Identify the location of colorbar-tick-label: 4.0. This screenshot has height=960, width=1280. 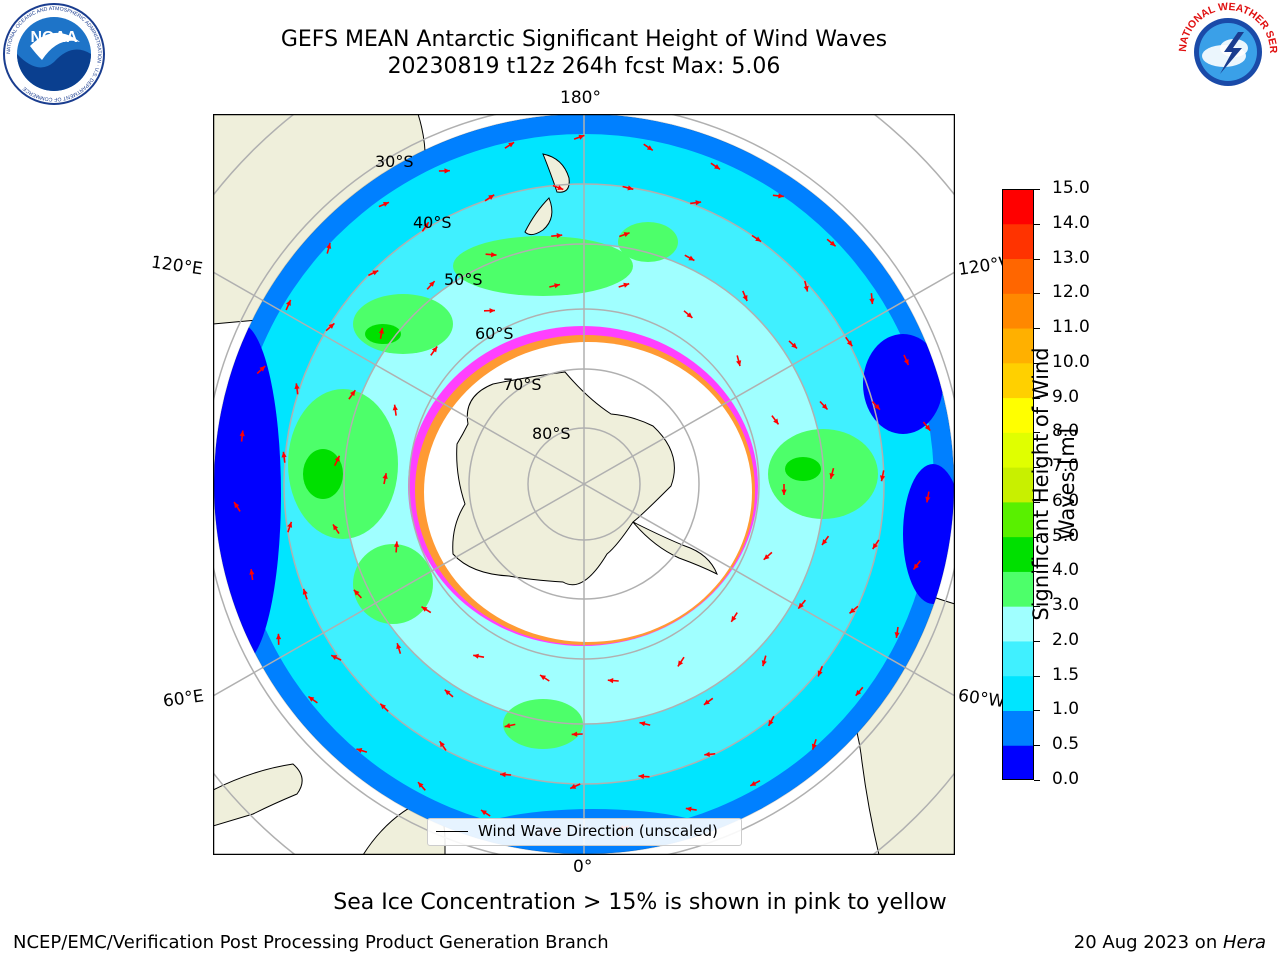
(1066, 570).